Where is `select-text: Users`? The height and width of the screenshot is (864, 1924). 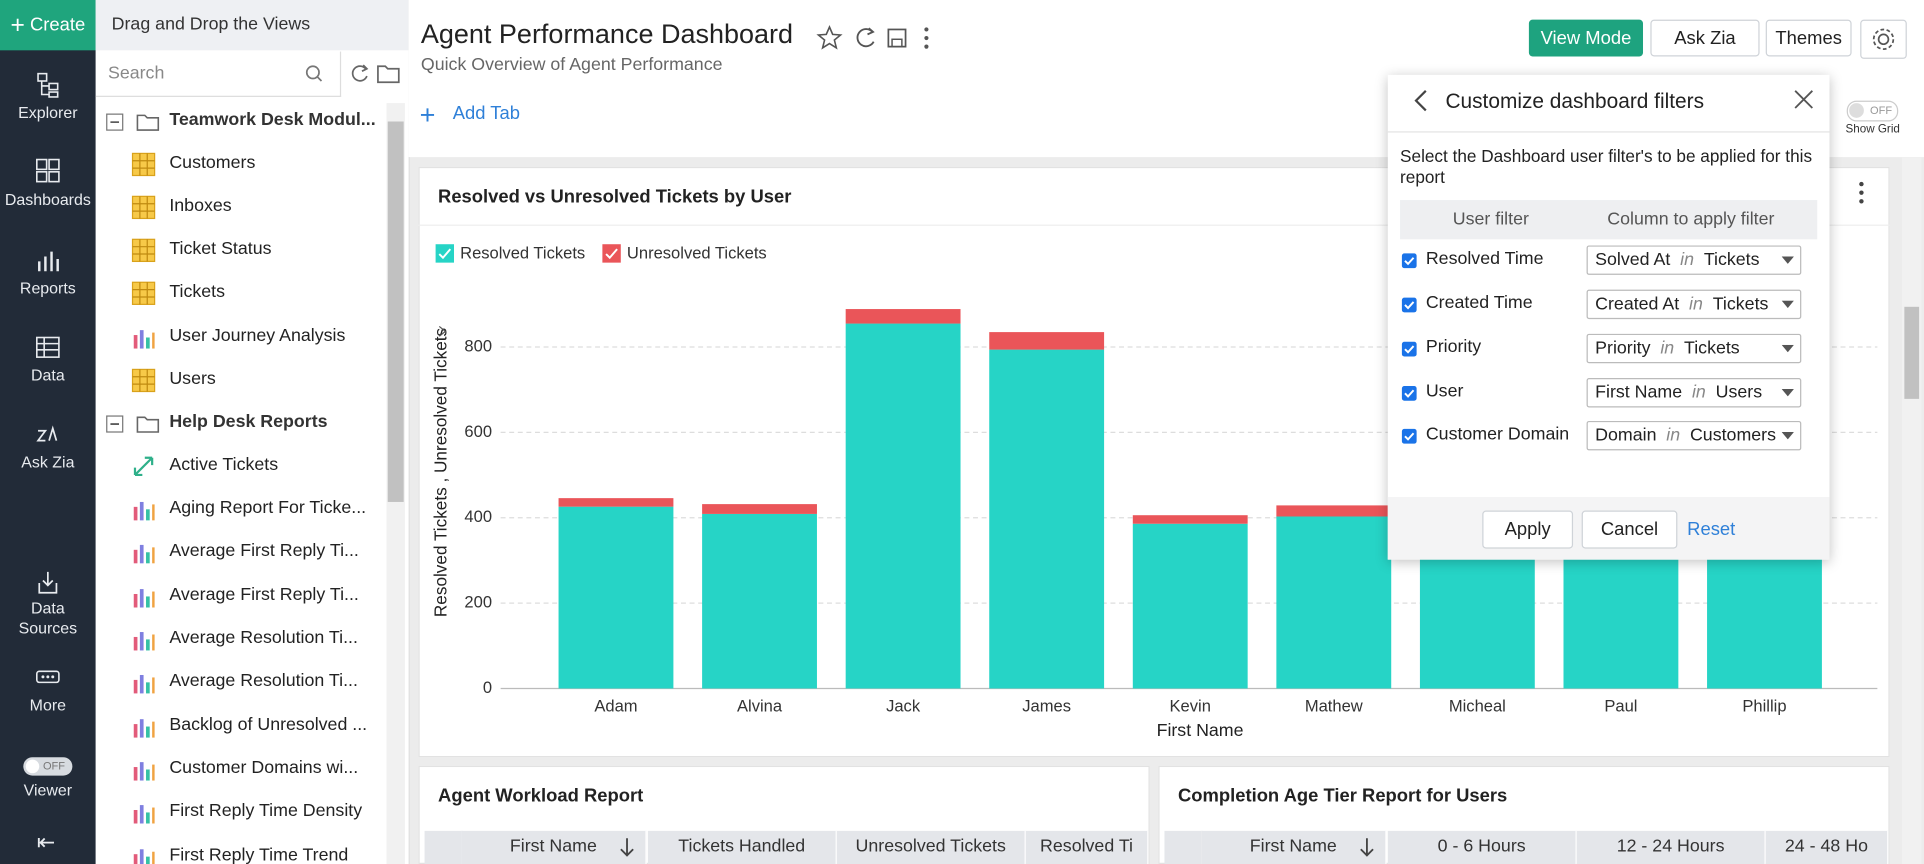
select-text: Users is located at coordinates (1739, 392).